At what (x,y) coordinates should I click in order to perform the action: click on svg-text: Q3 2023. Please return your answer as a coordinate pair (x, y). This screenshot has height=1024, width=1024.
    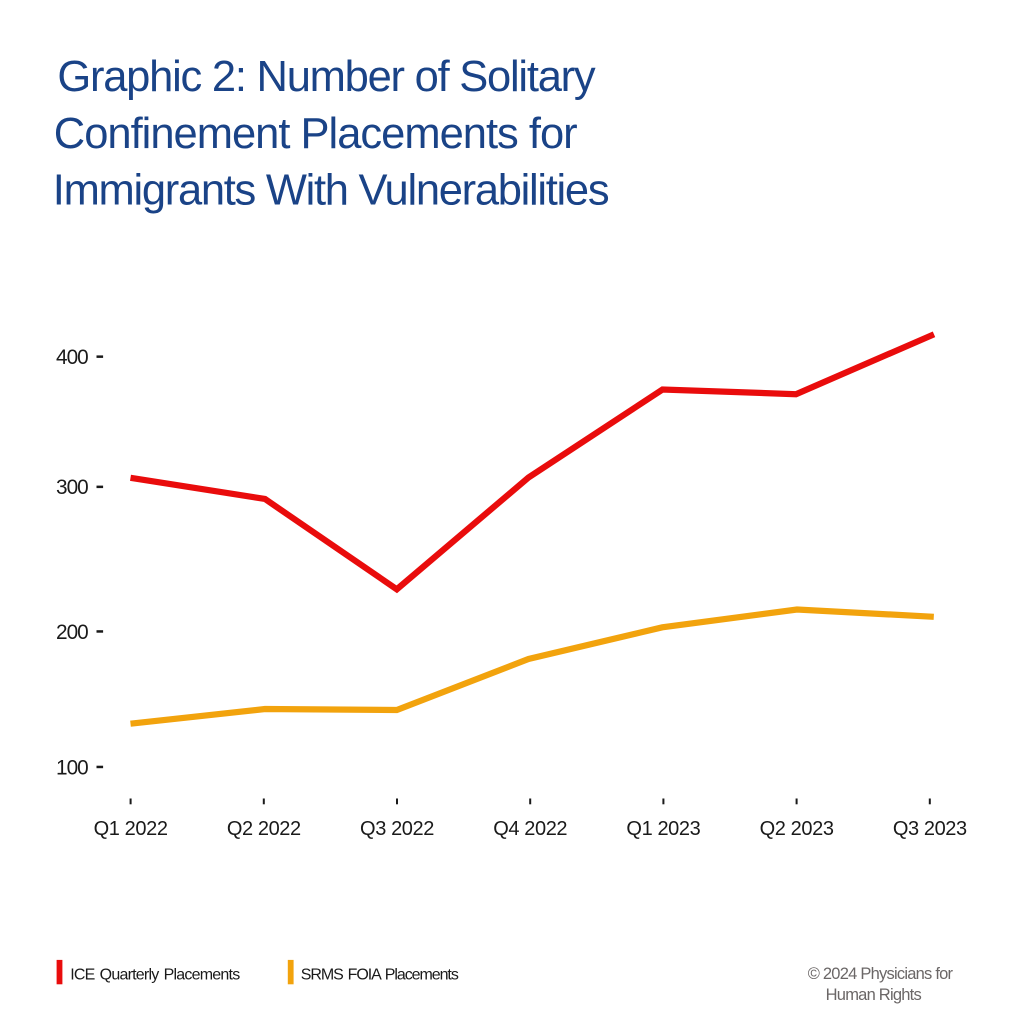
    Looking at the image, I should click on (930, 829).